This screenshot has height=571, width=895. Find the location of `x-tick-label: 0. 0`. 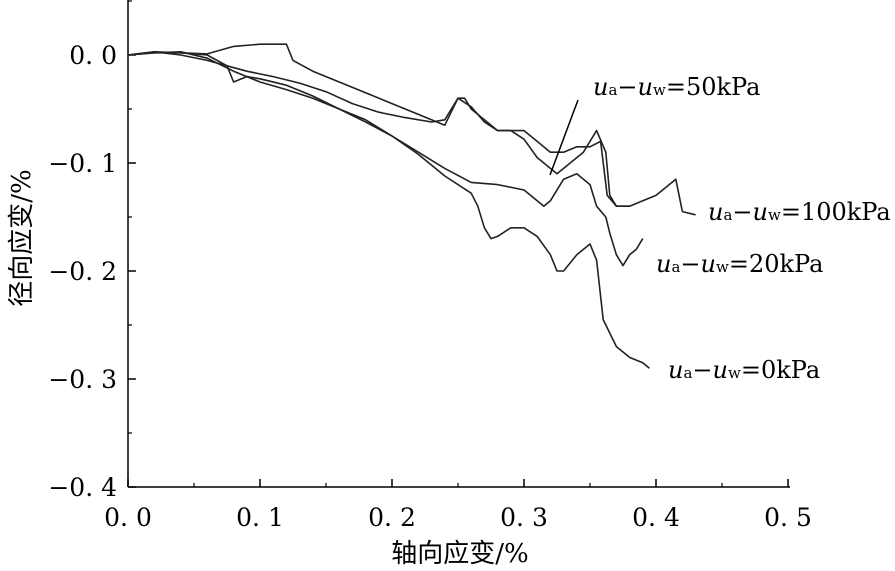

x-tick-label: 0. 0 is located at coordinates (128, 517).